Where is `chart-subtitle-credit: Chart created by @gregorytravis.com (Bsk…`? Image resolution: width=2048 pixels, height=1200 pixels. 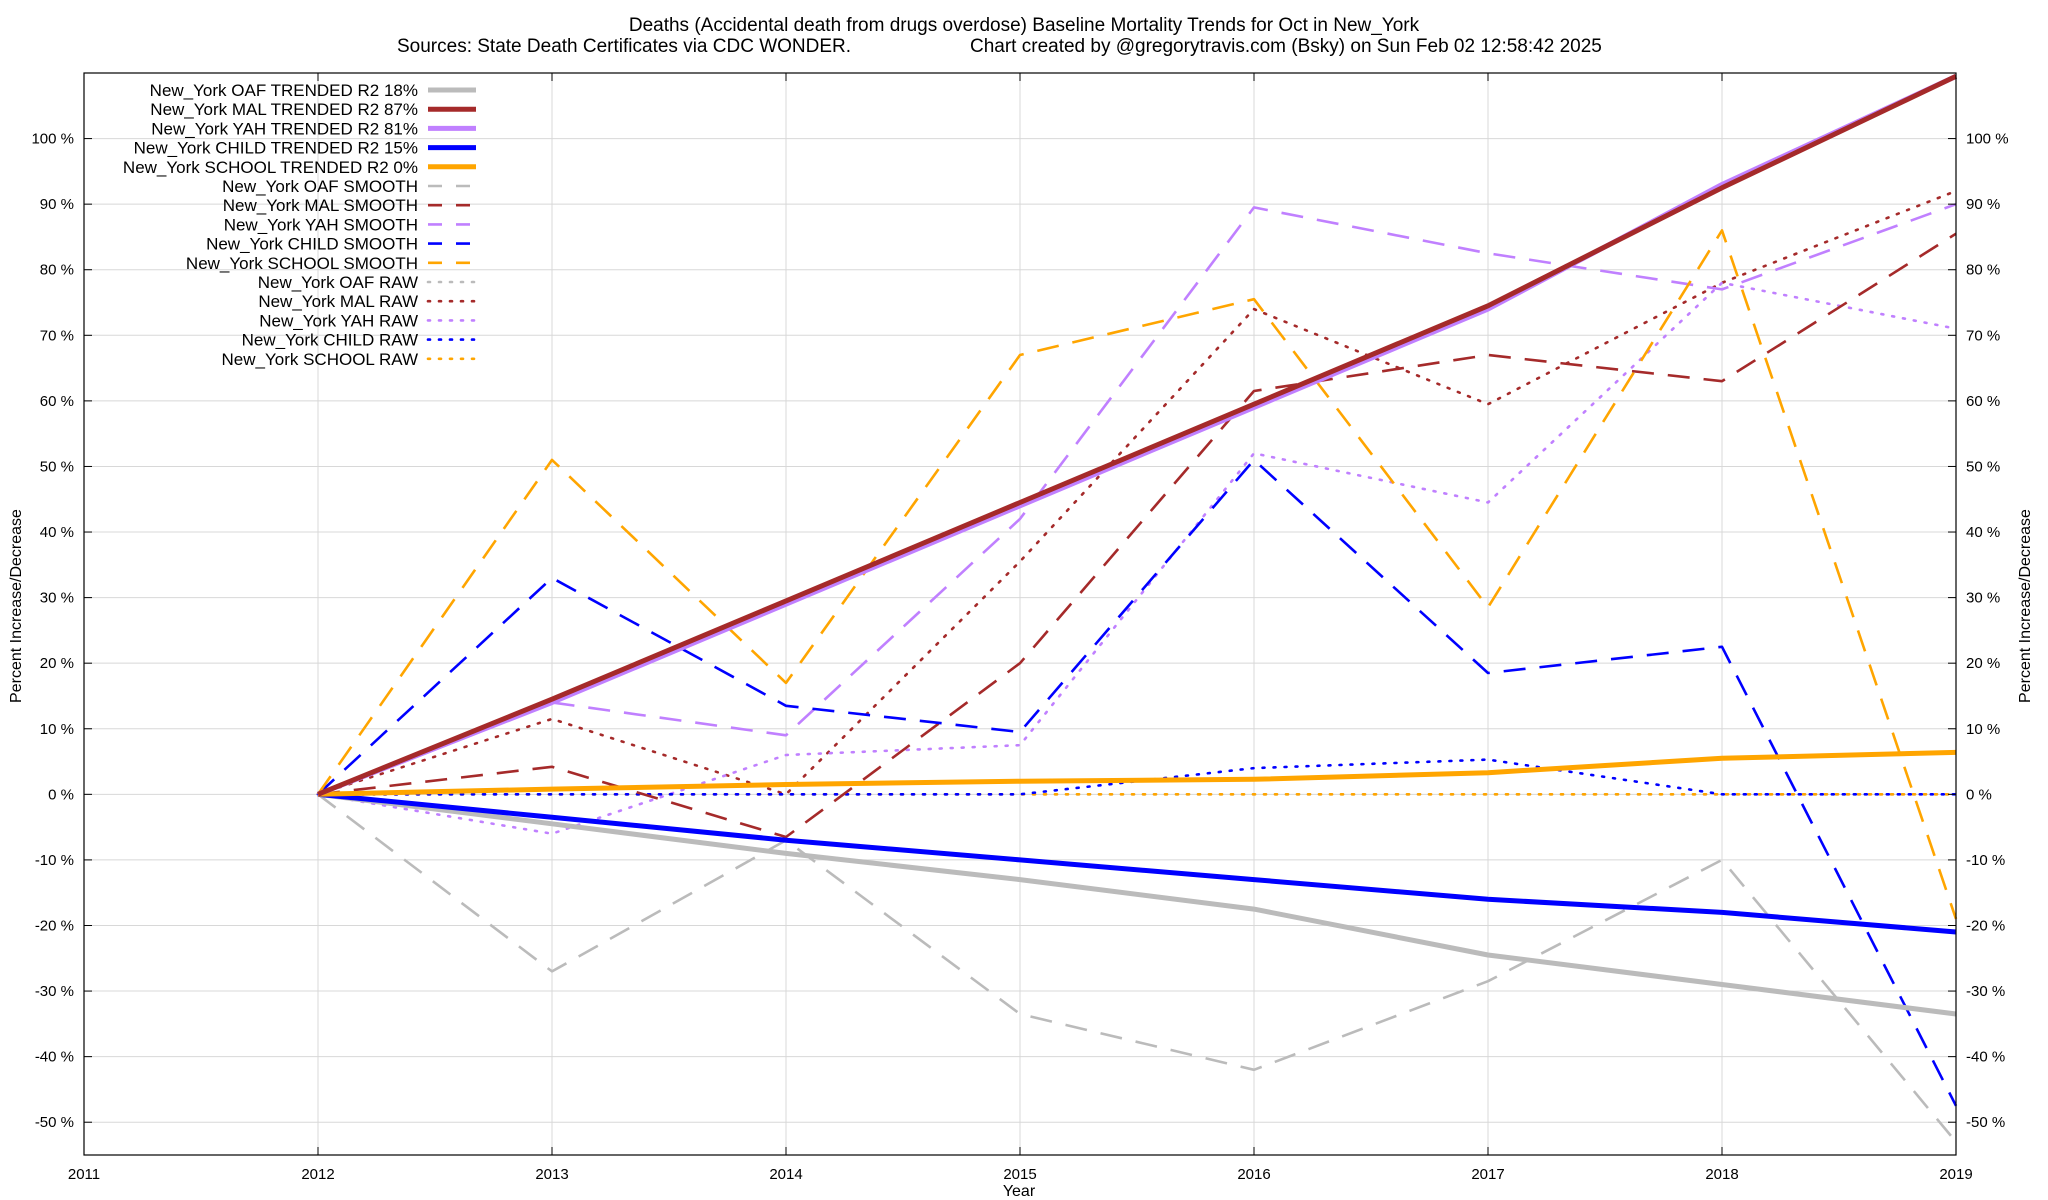
chart-subtitle-credit: Chart created by @gregorytravis.com (Bsk… is located at coordinates (1286, 46).